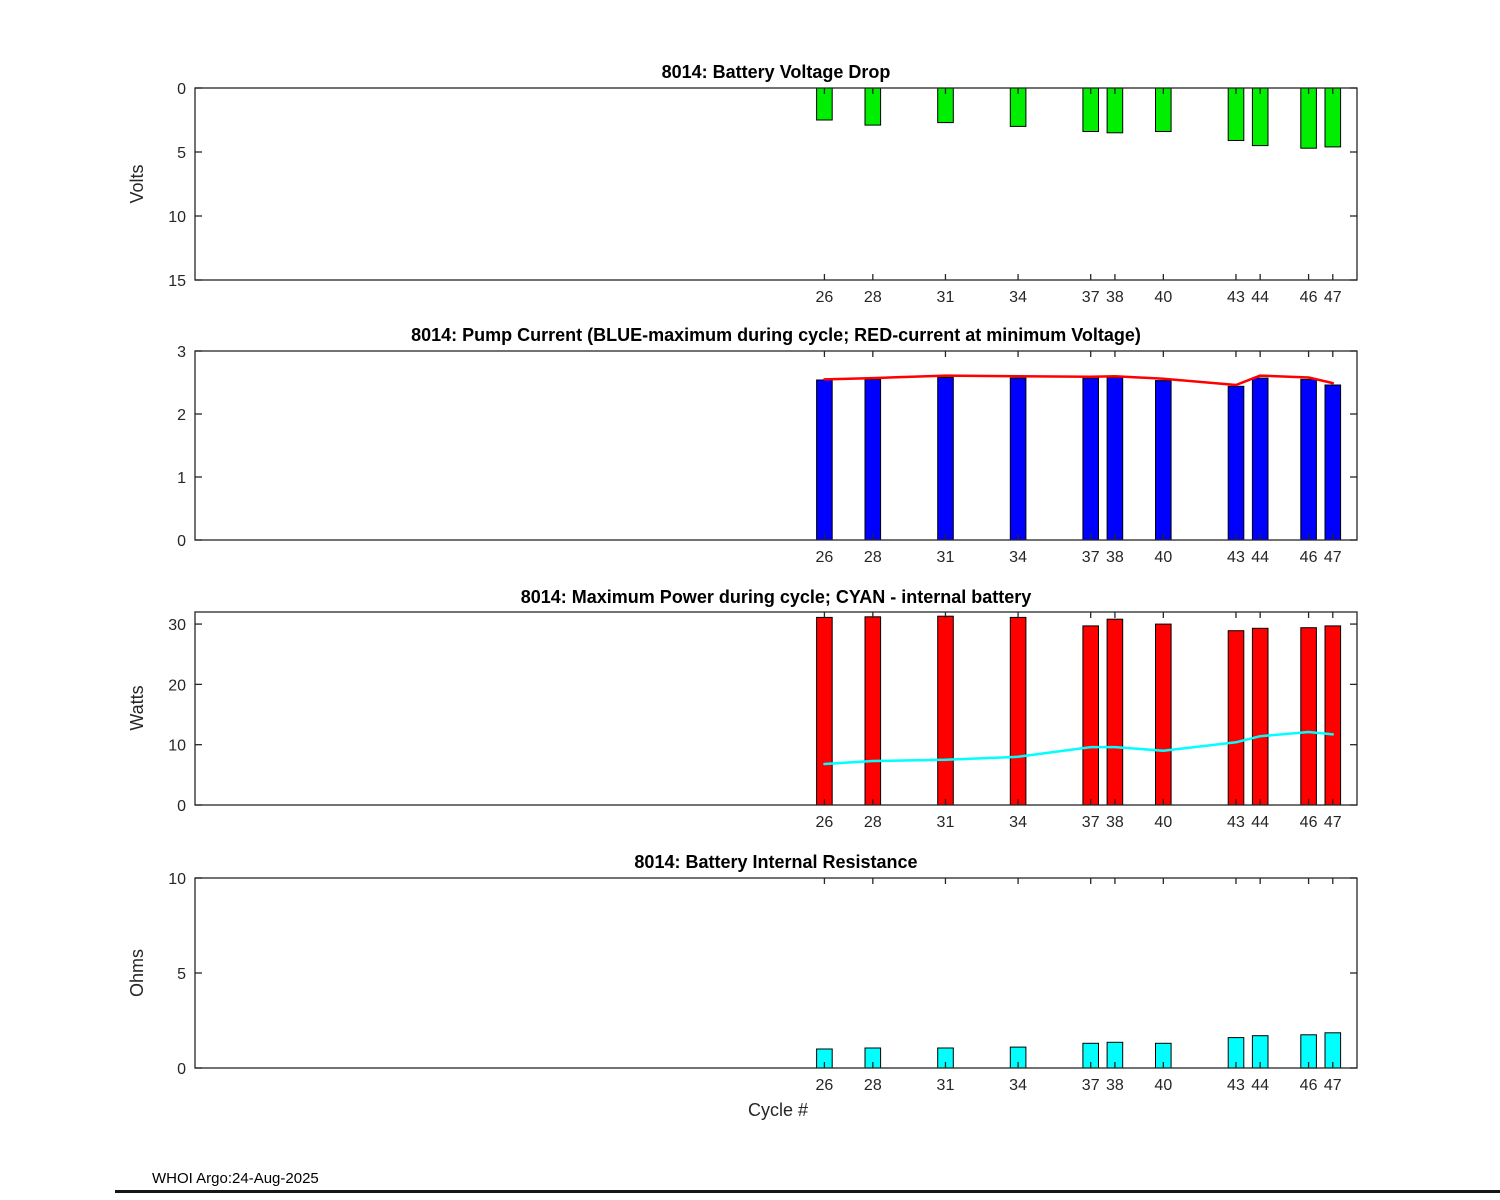 The image size is (1500, 1200). What do you see at coordinates (137, 183) in the screenshot?
I see `ylabel-volts: Volts` at bounding box center [137, 183].